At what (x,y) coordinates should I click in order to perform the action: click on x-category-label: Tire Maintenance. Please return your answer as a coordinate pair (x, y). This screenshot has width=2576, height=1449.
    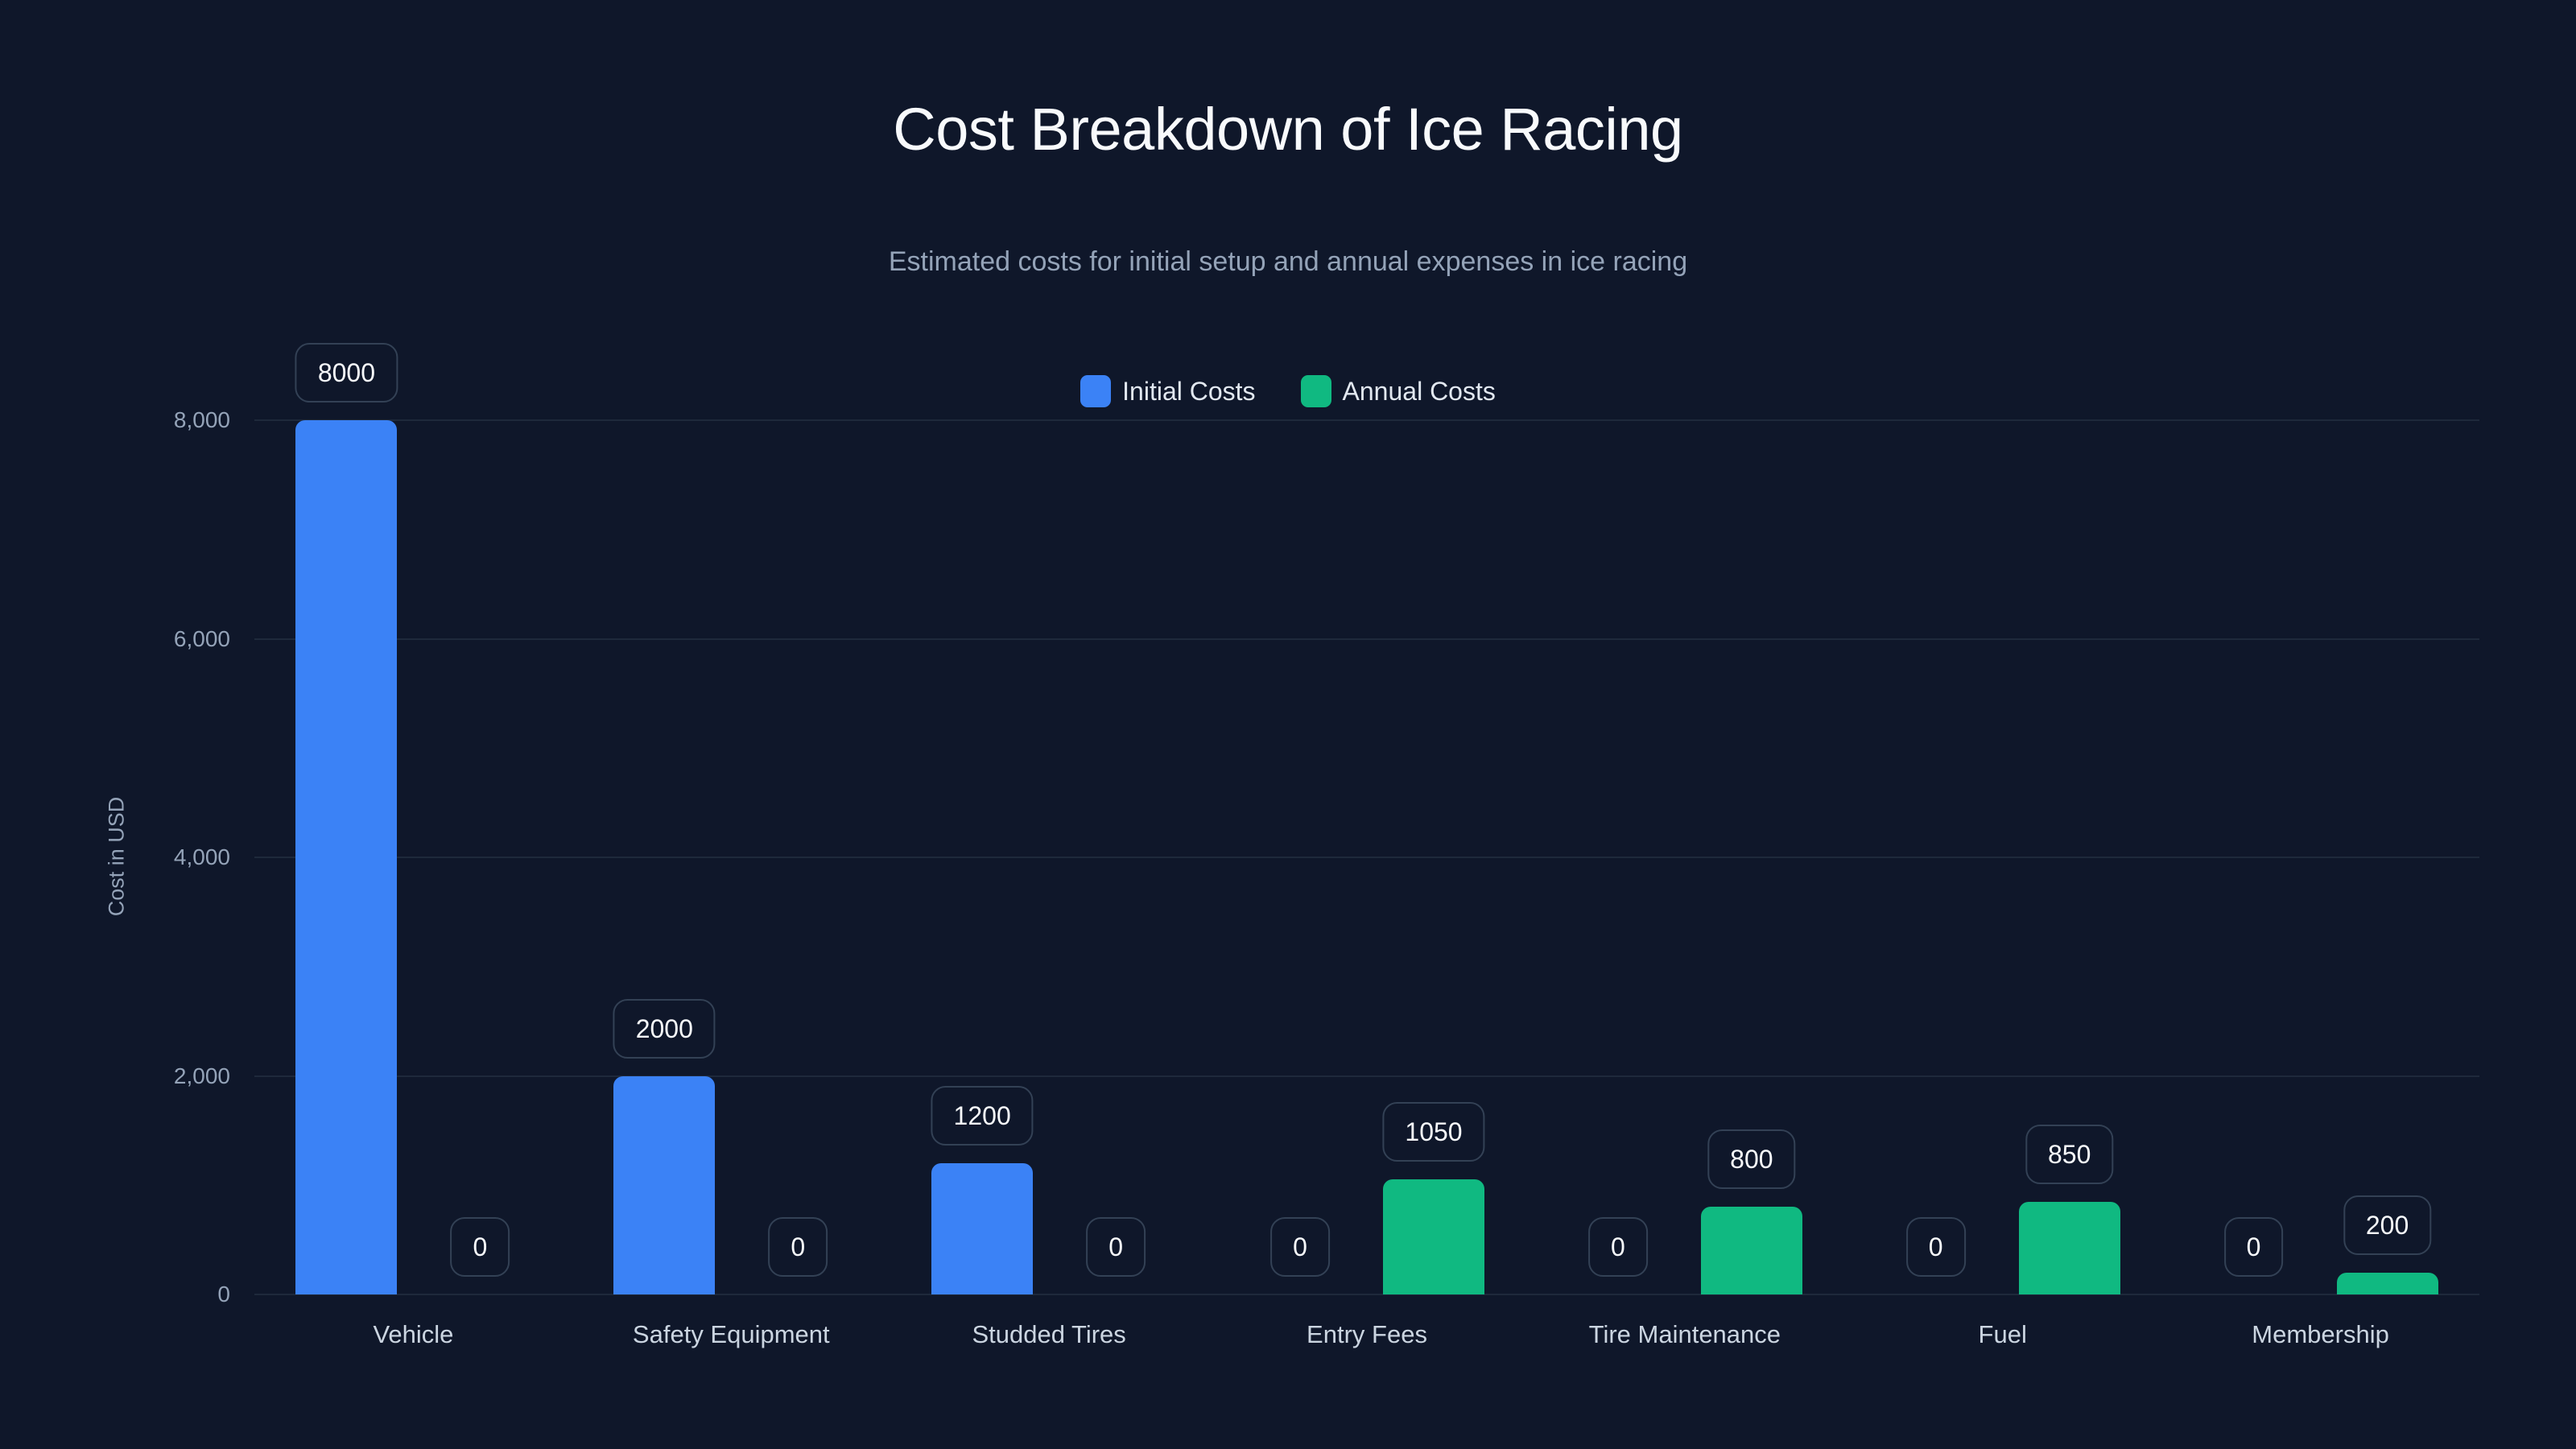
    Looking at the image, I should click on (1685, 1334).